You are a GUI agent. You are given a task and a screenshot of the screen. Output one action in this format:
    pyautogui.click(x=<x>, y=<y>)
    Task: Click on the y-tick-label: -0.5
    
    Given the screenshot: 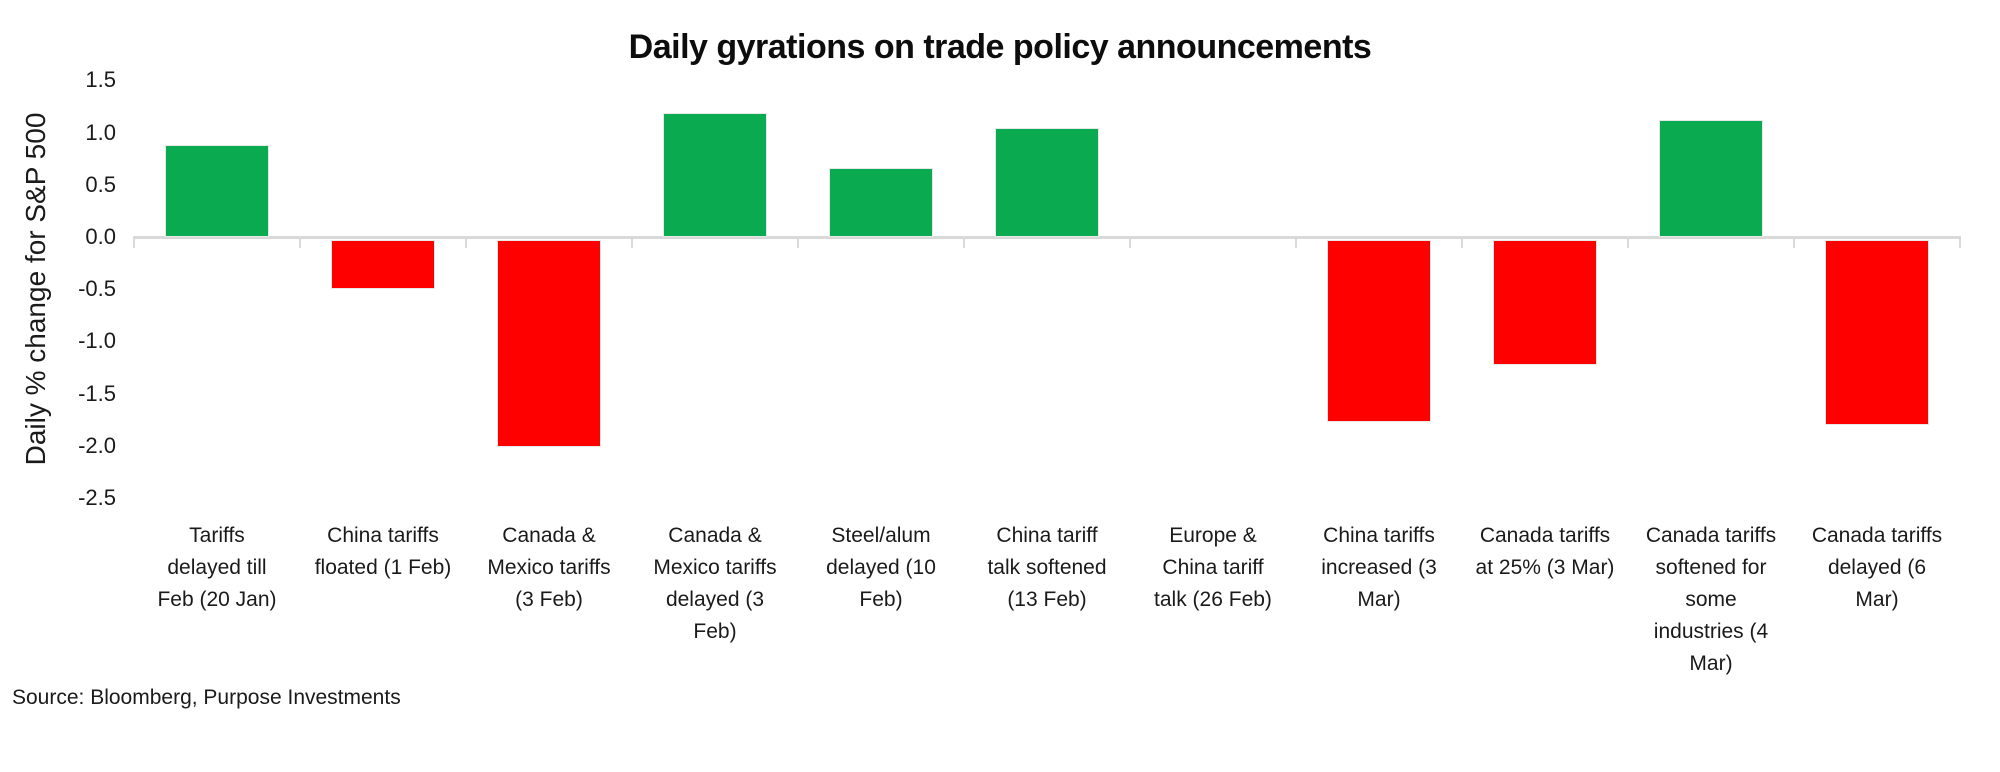 What is the action you would take?
    pyautogui.click(x=97, y=289)
    